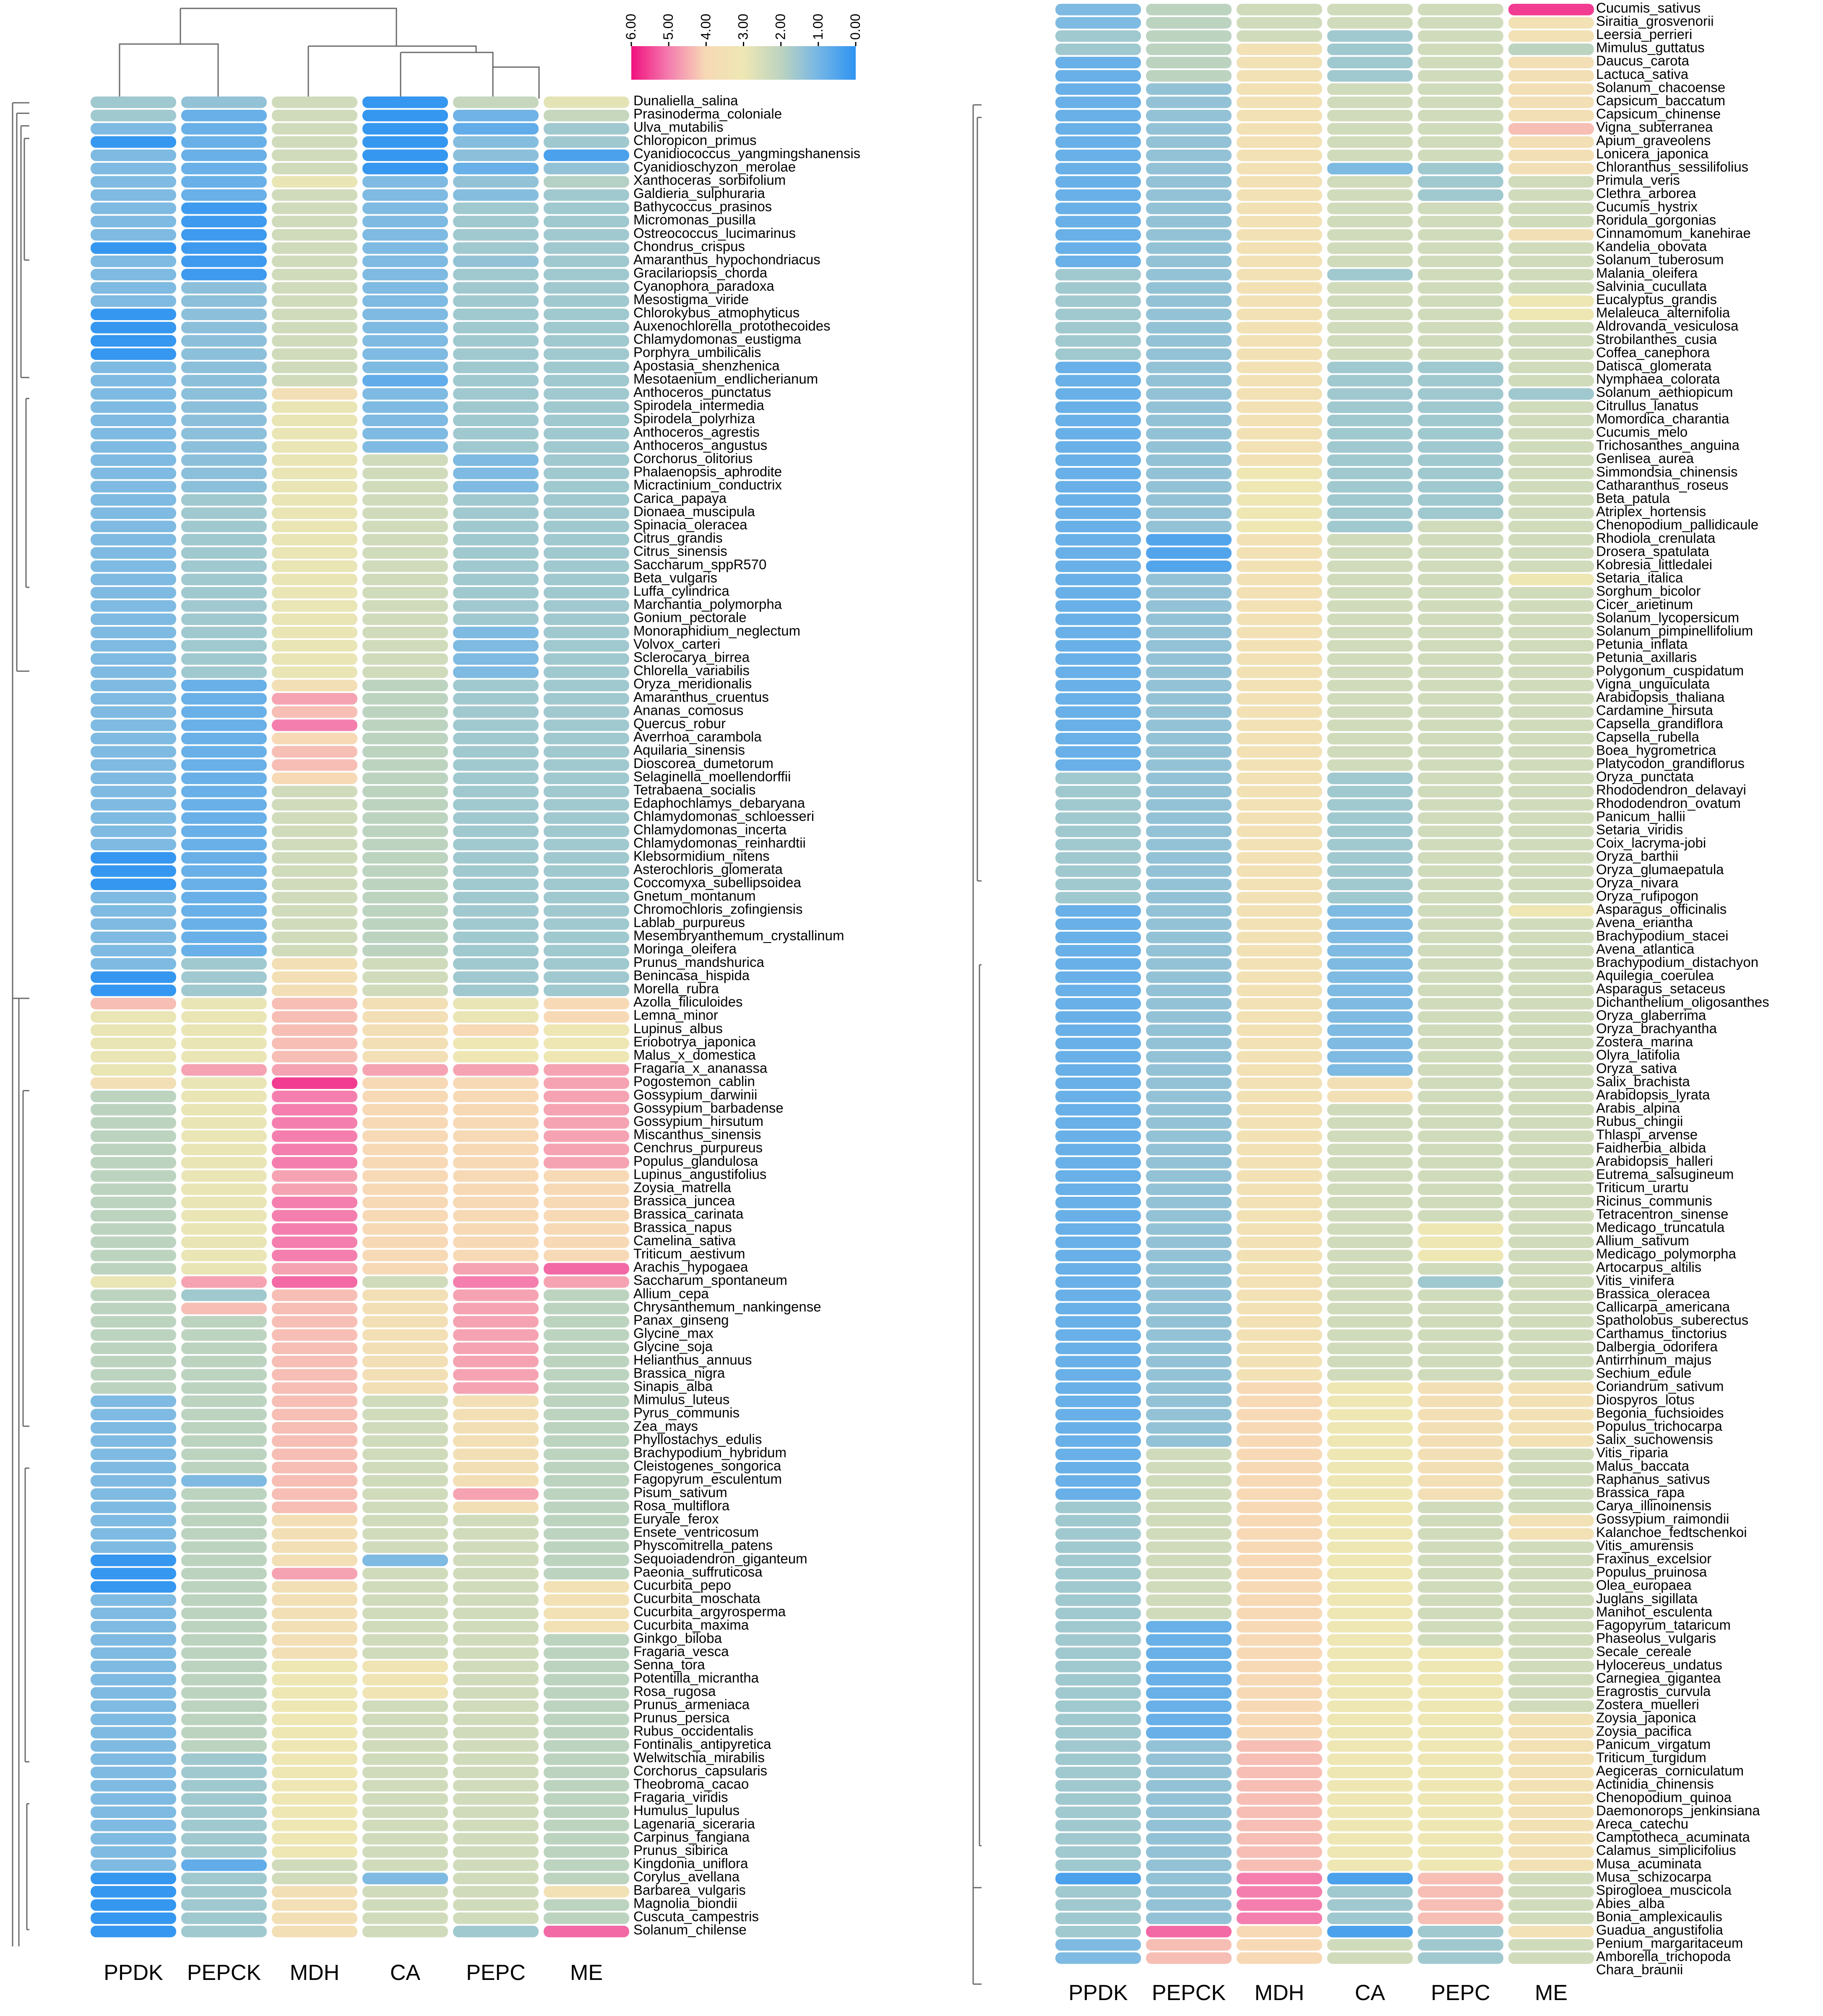 The height and width of the screenshot is (2016, 1823). What do you see at coordinates (1653, 1294) in the screenshot?
I see `row-label: Brassica_oleracea` at bounding box center [1653, 1294].